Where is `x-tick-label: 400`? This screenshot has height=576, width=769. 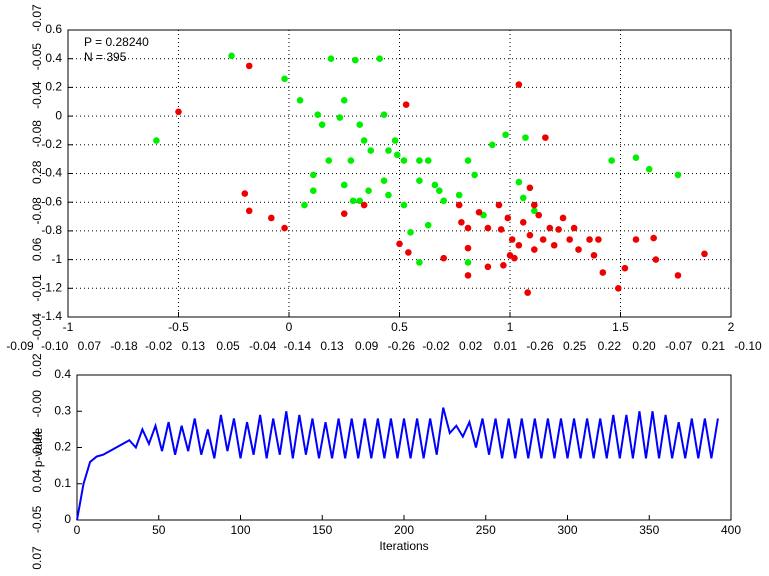 x-tick-label: 400 is located at coordinates (731, 530).